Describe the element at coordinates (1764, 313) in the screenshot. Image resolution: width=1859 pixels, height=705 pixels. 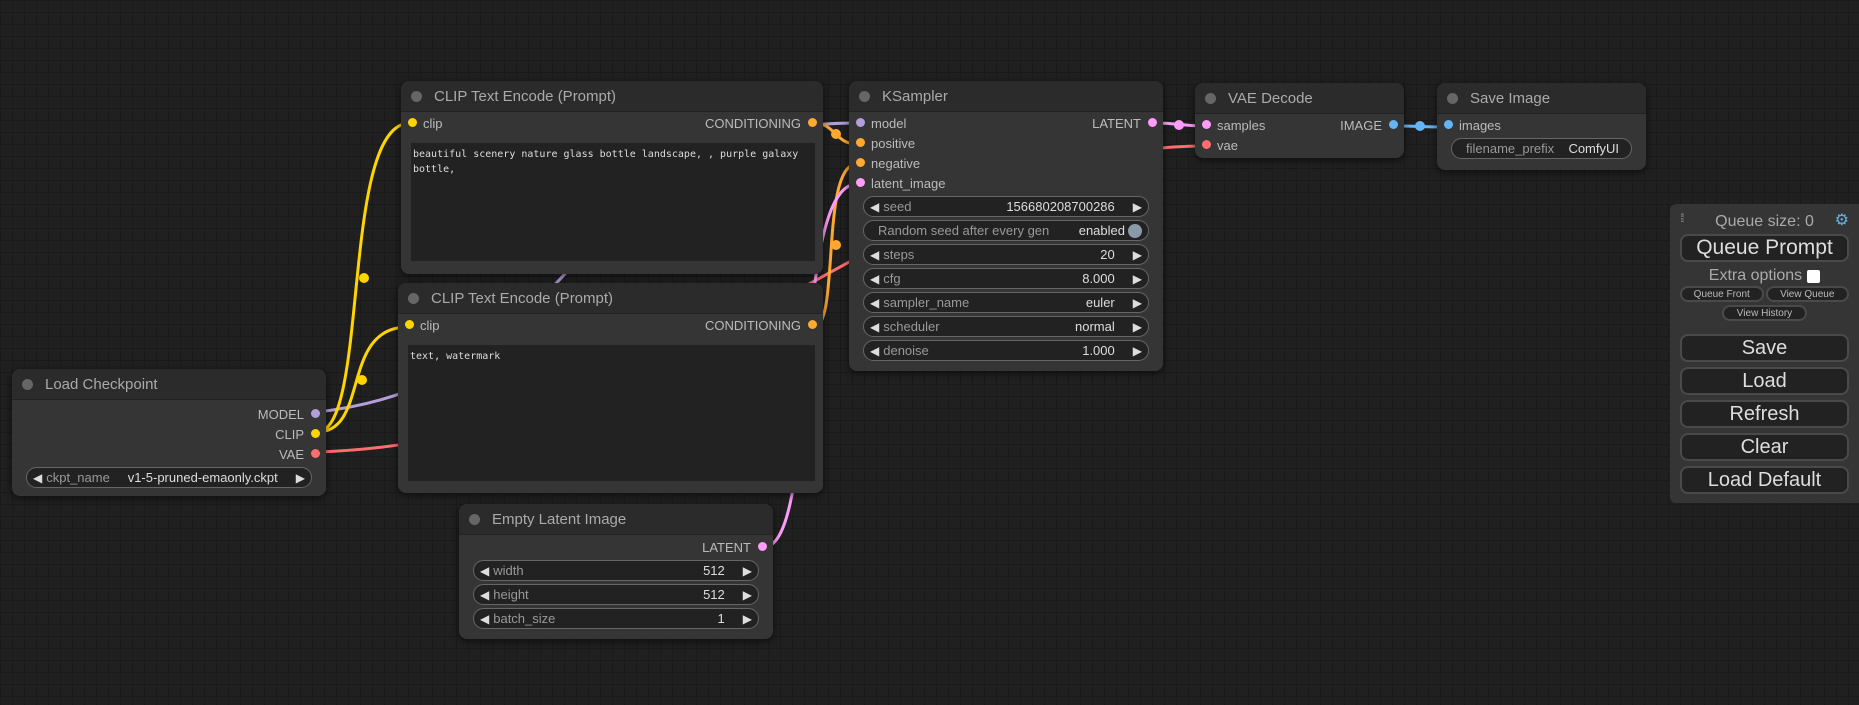
I see `view-history-button: View History` at that location.